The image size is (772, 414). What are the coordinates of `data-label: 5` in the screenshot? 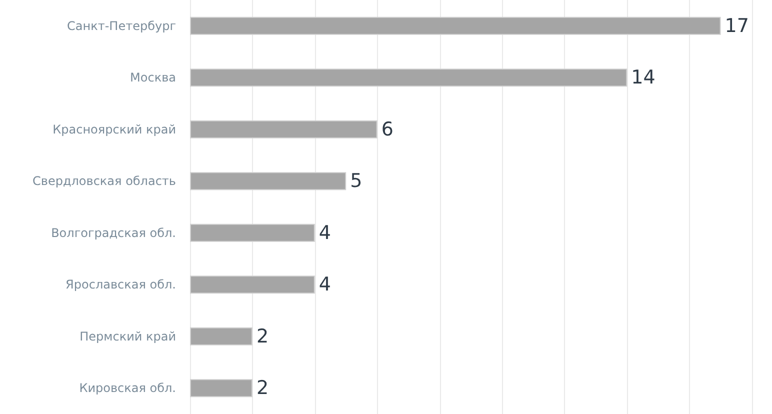 It's located at (356, 181).